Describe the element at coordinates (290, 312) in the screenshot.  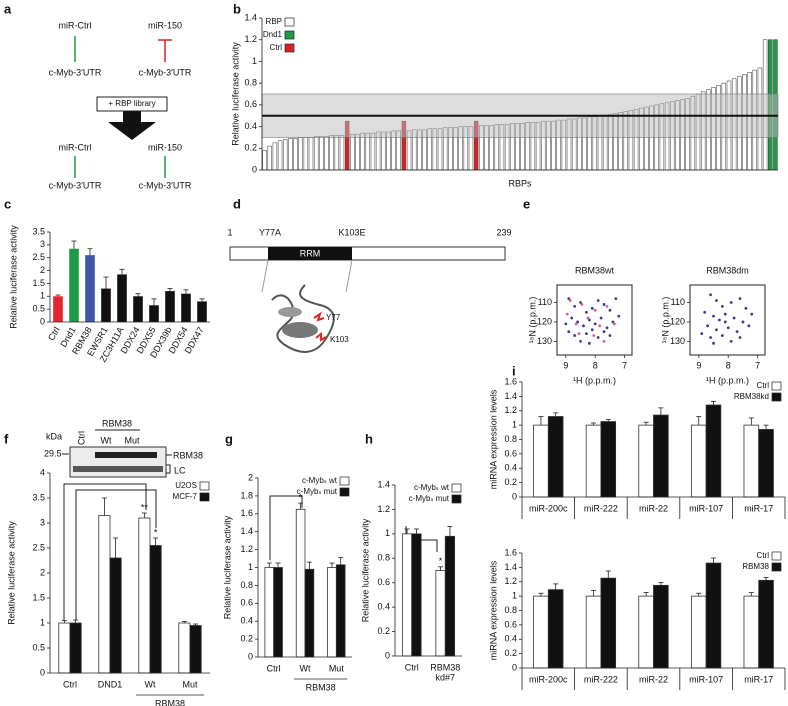
I see `sheet` at that location.